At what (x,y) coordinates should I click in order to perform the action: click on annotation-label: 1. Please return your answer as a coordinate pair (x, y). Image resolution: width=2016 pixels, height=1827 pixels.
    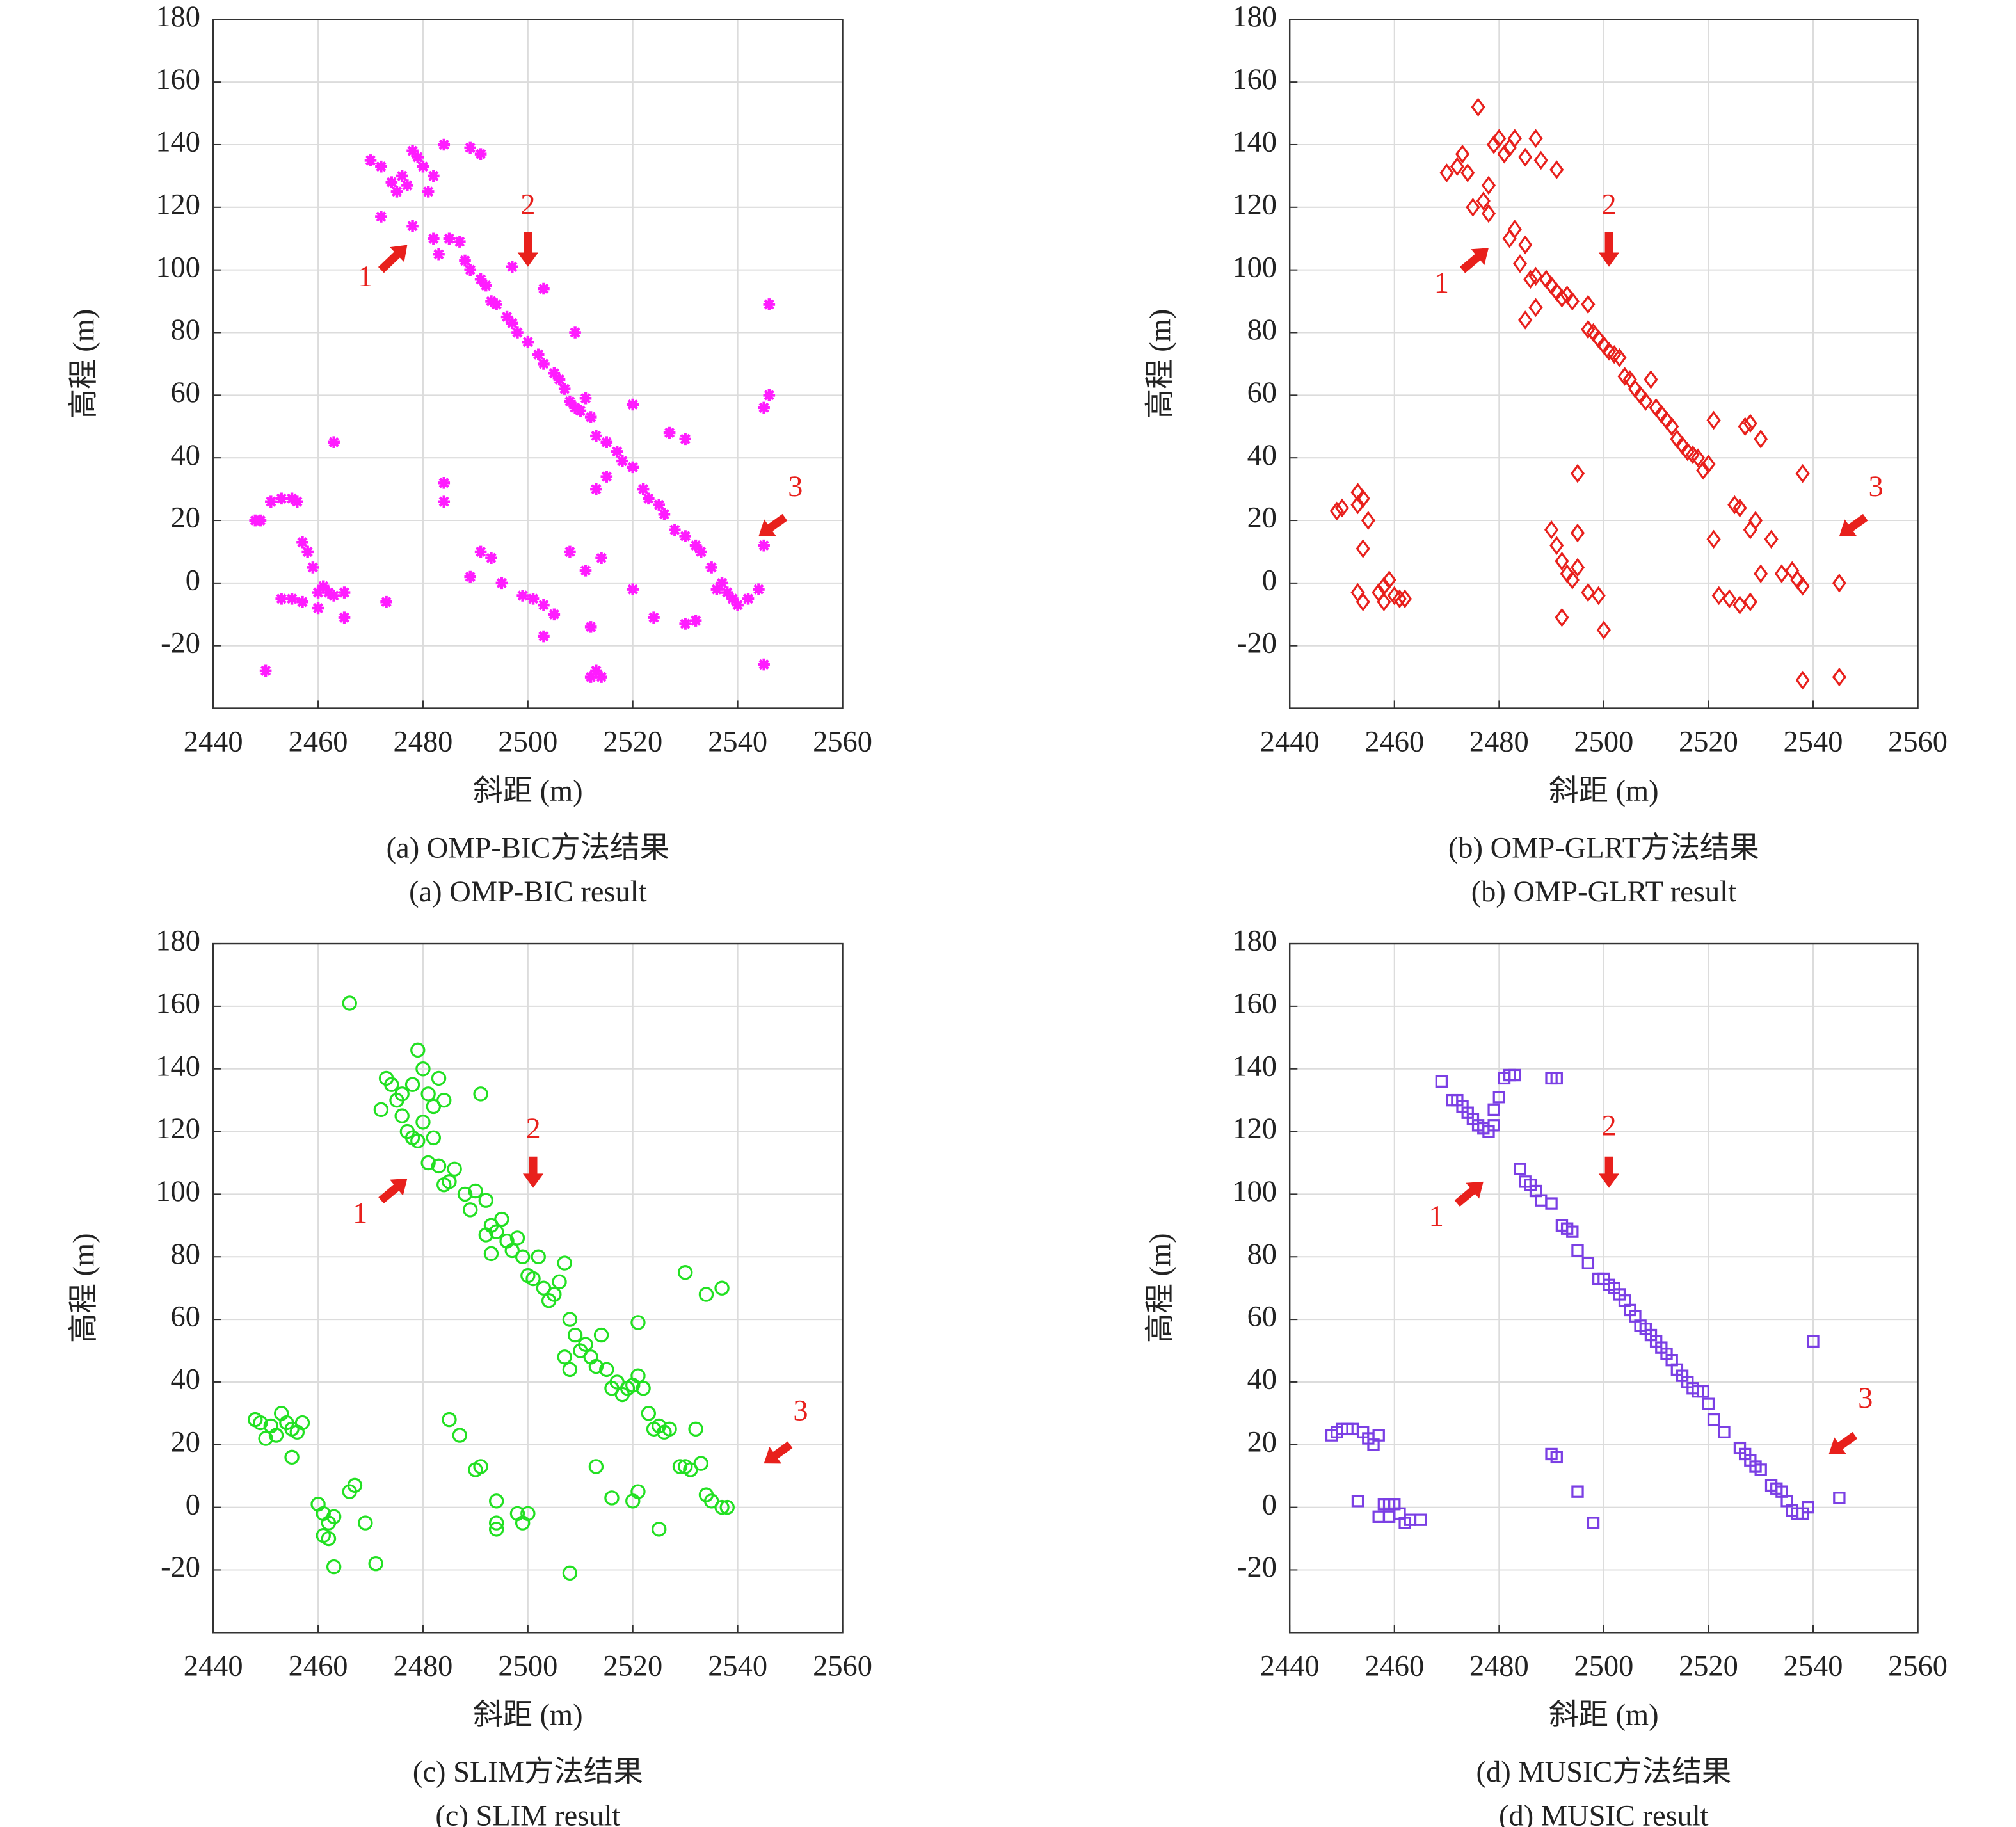
    Looking at the image, I should click on (360, 1213).